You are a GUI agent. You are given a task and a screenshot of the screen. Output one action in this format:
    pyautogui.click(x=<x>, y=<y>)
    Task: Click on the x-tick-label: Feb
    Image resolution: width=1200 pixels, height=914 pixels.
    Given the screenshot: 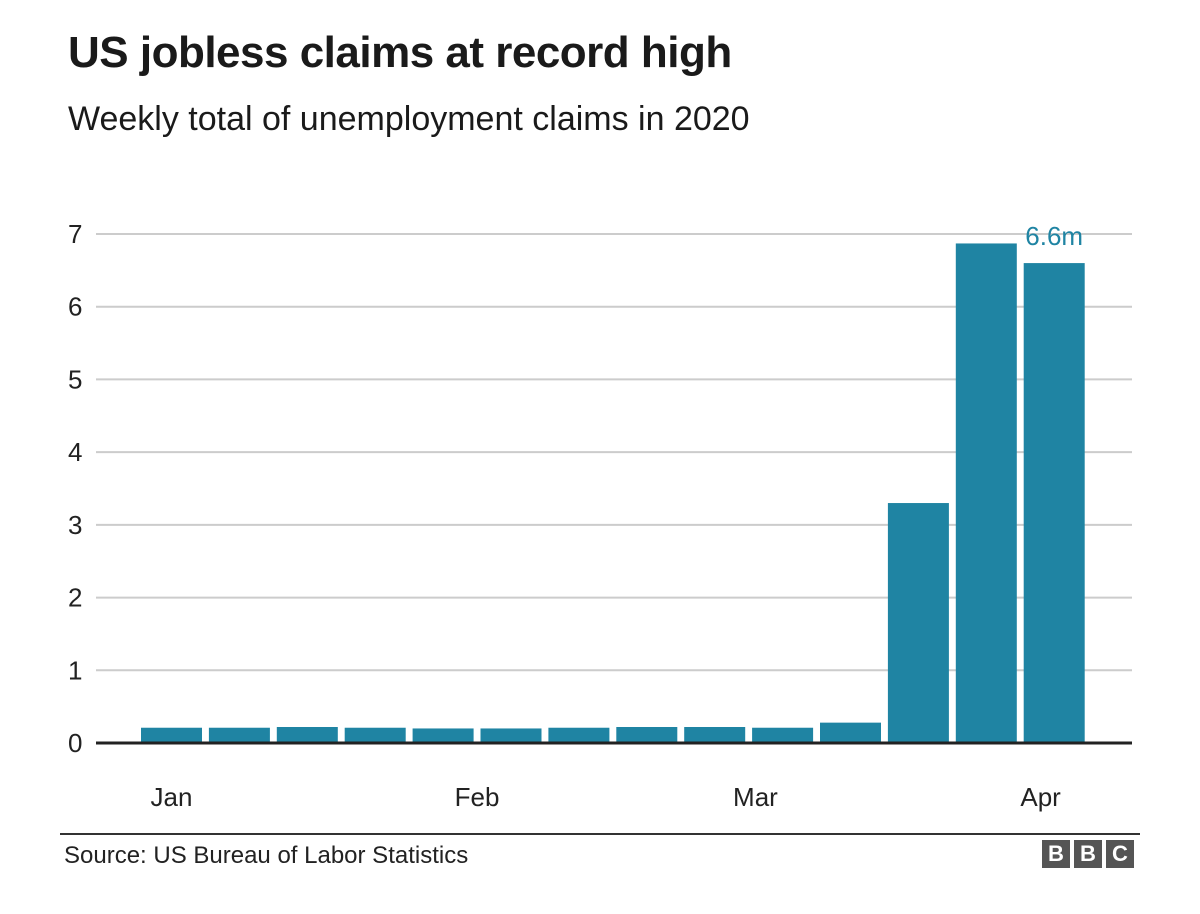 What is the action you would take?
    pyautogui.click(x=477, y=797)
    